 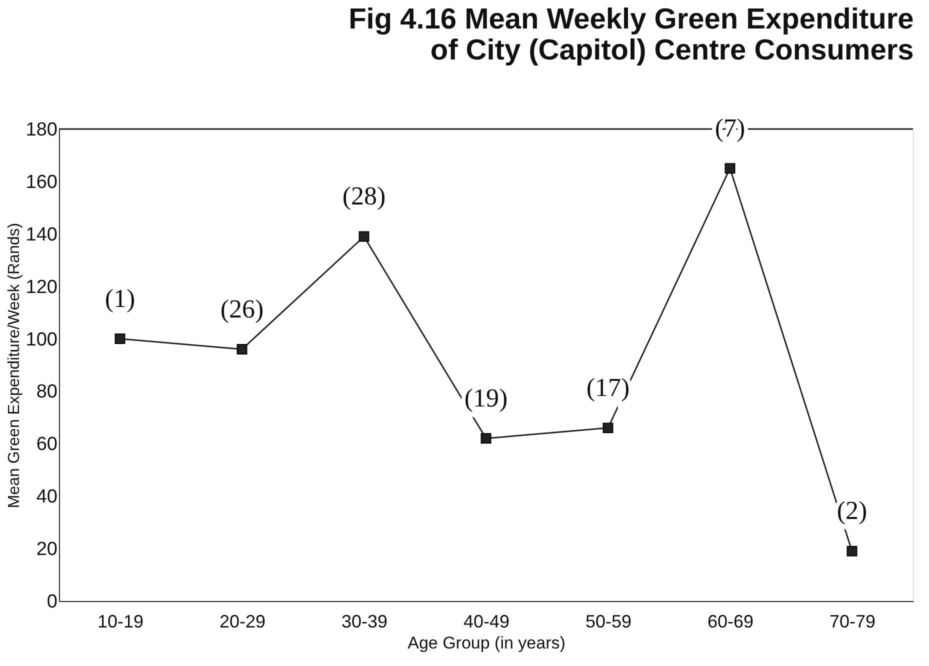 I want to click on y-tick-label: 160, so click(x=42, y=182).